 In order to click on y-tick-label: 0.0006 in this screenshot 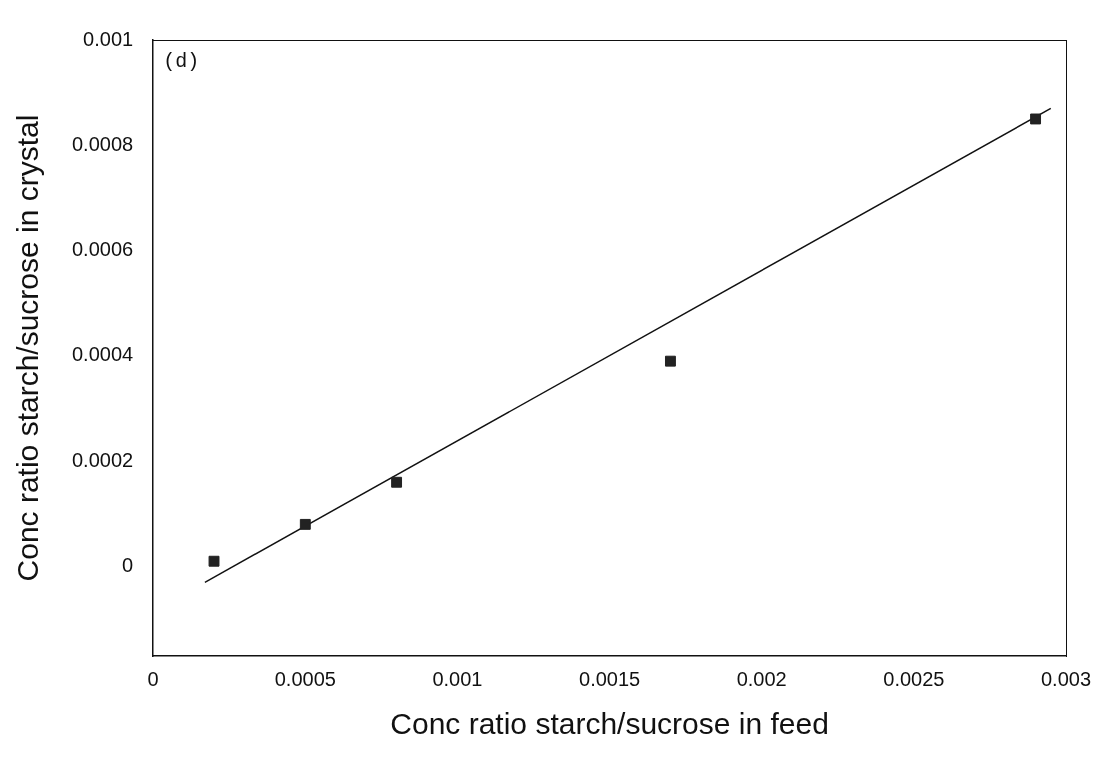, I will do `click(103, 249)`.